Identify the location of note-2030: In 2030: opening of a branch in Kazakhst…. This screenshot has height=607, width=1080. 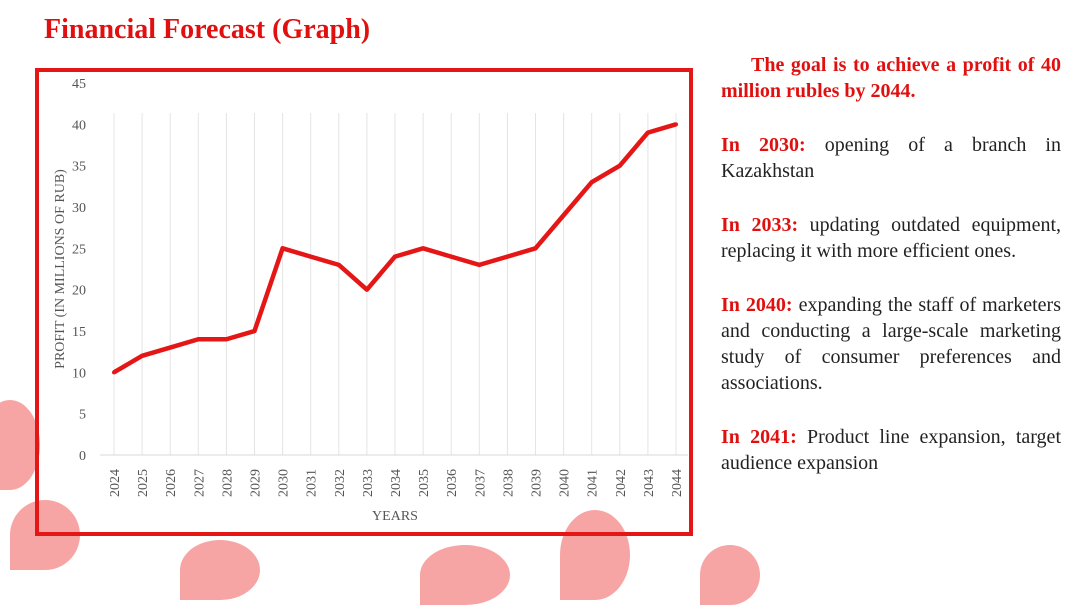
(891, 158).